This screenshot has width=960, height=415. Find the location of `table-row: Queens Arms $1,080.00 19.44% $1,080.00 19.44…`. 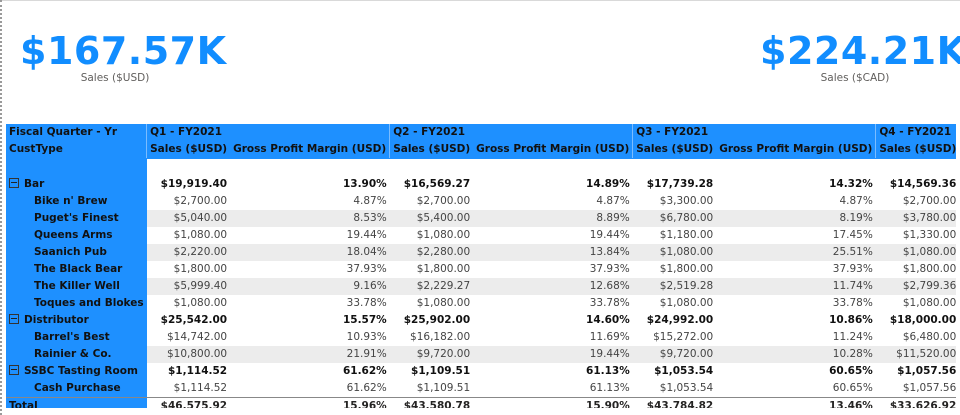

table-row: Queens Arms $1,080.00 19.44% $1,080.00 19.44… is located at coordinates (481, 235).